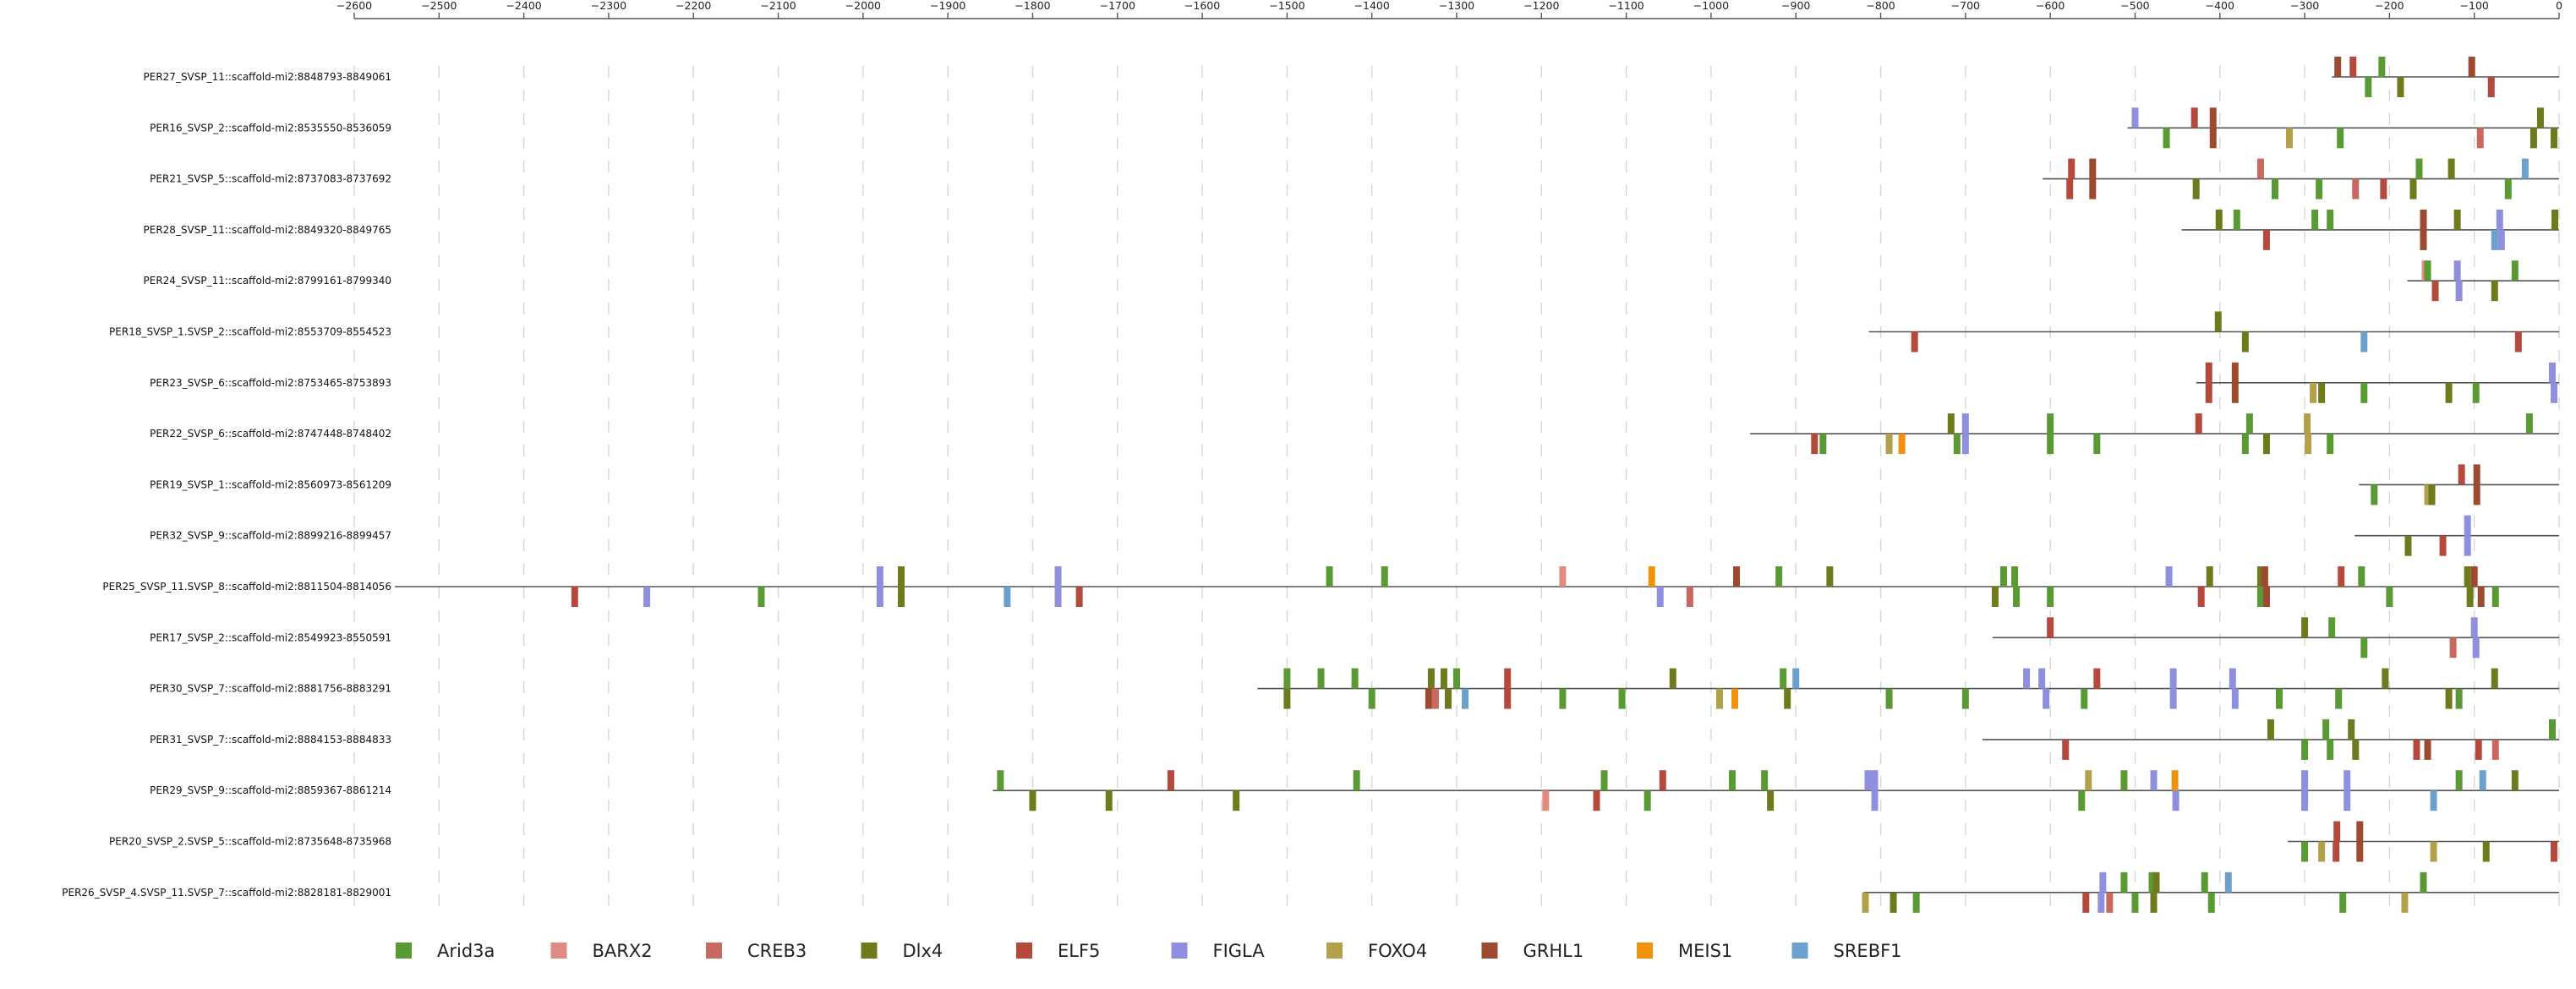 The image size is (2576, 989). What do you see at coordinates (1202, 6) in the screenshot?
I see `axis-tick-label: −1600` at bounding box center [1202, 6].